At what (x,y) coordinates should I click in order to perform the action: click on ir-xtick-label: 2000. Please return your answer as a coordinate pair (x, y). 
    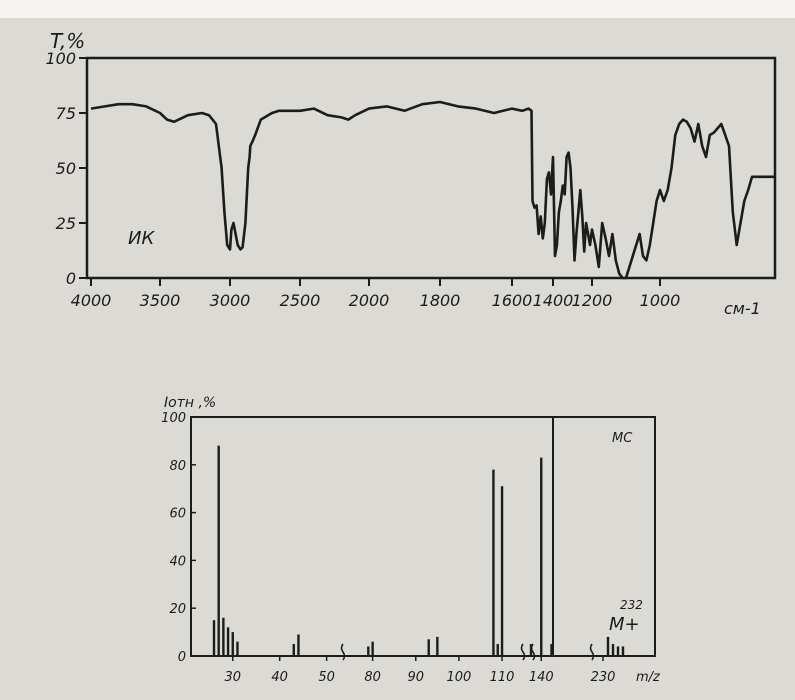
    Looking at the image, I should click on (369, 300).